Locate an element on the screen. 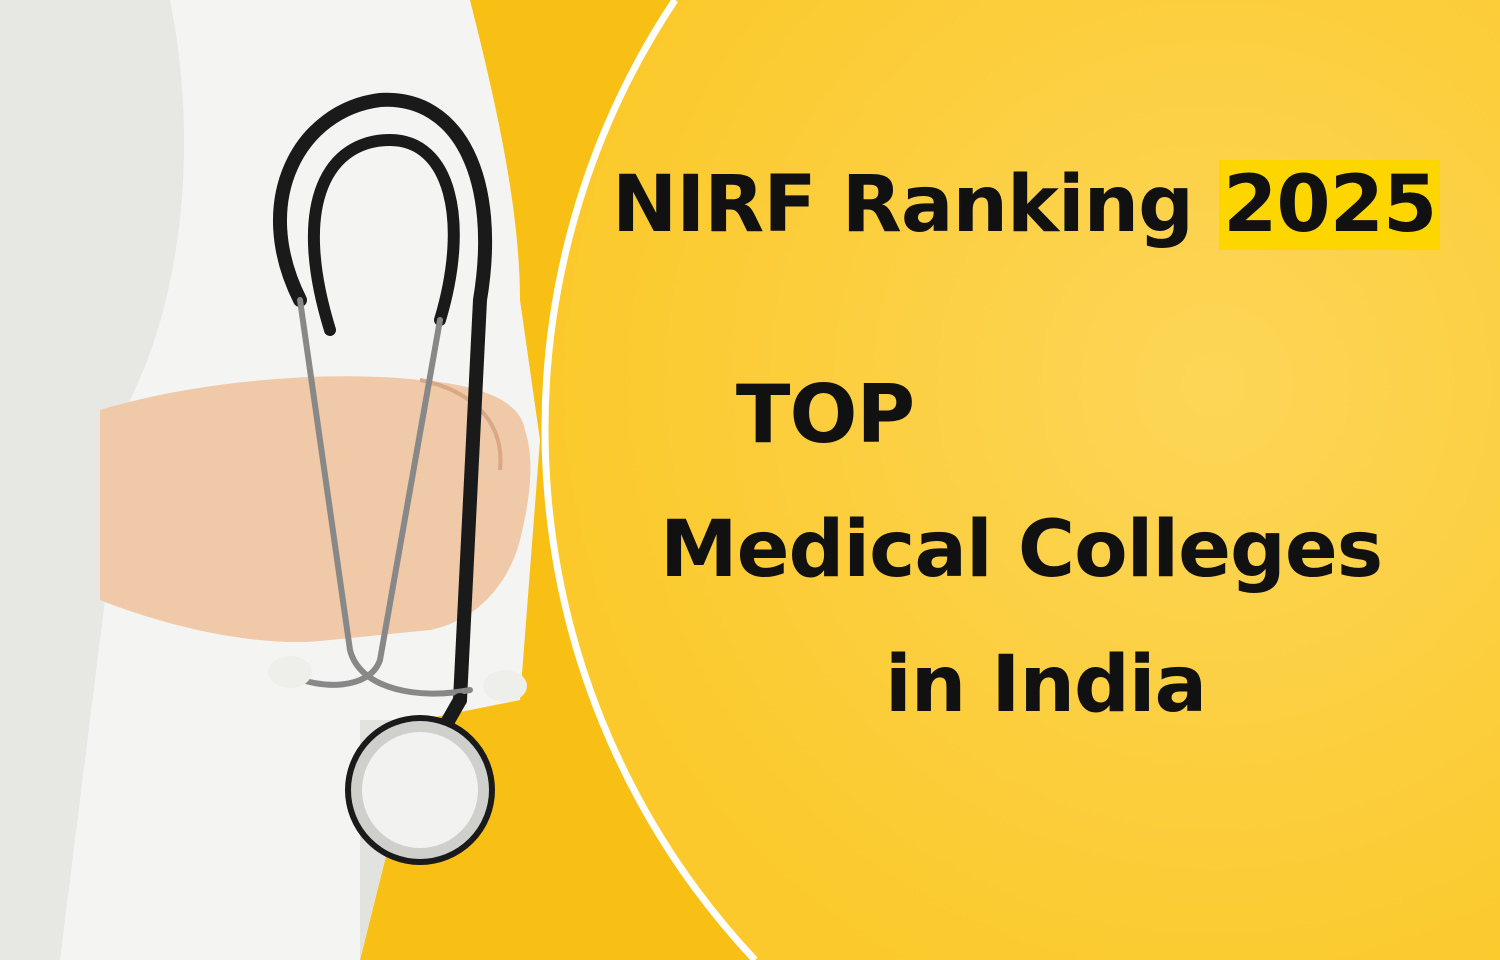 The width and height of the screenshot is (1500, 960). subtitle-line-2: in India is located at coordinates (1046, 685).